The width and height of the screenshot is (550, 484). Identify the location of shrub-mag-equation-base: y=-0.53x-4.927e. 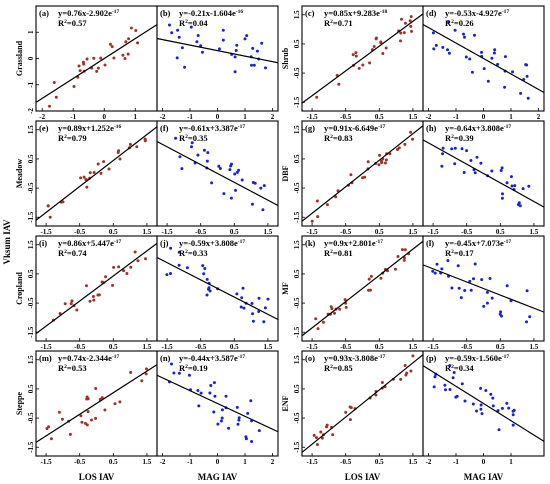
(473, 13).